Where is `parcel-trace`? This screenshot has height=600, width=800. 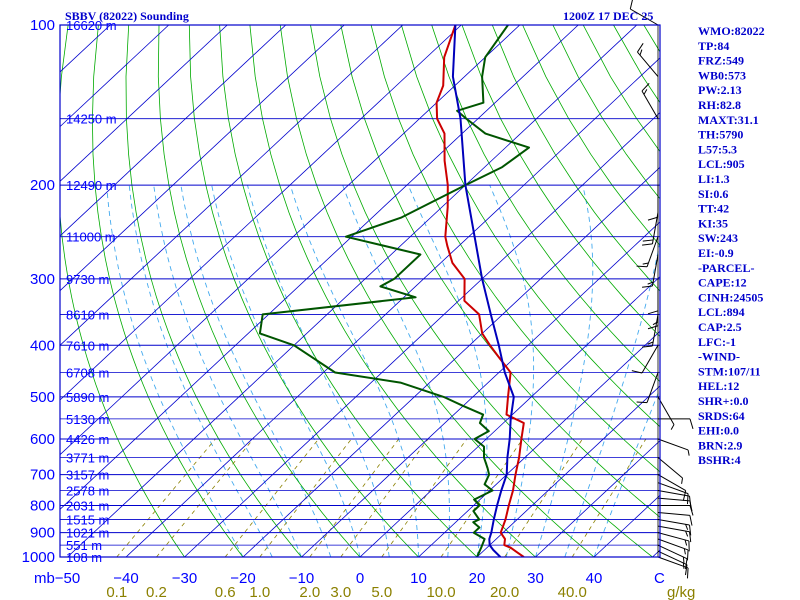 parcel-trace is located at coordinates (483, 291).